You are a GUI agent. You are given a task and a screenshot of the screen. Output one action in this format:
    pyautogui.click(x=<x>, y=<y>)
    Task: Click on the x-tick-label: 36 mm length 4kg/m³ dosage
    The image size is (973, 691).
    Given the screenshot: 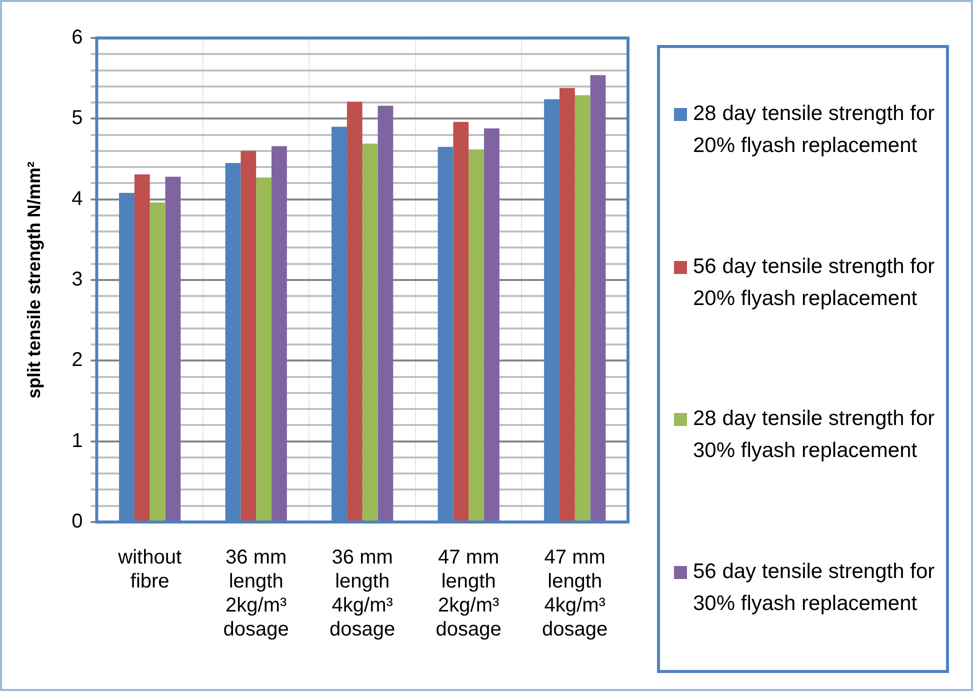 What is the action you would take?
    pyautogui.click(x=363, y=593)
    